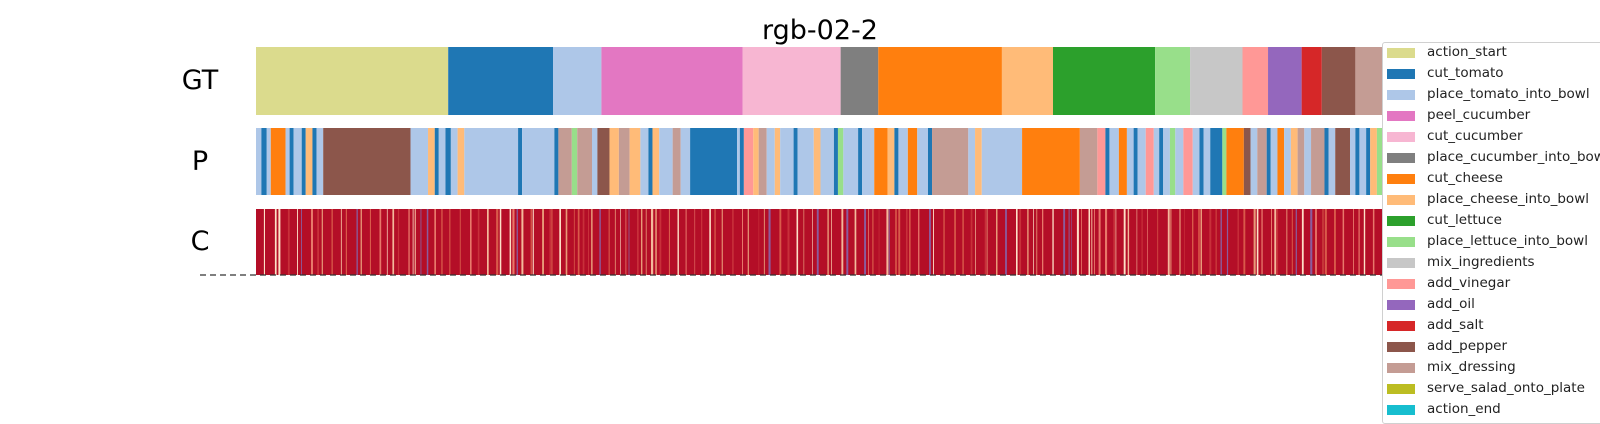 The width and height of the screenshot is (1600, 424). Describe the element at coordinates (1475, 136) in the screenshot. I see `legend-label: cut_cucumber` at that location.